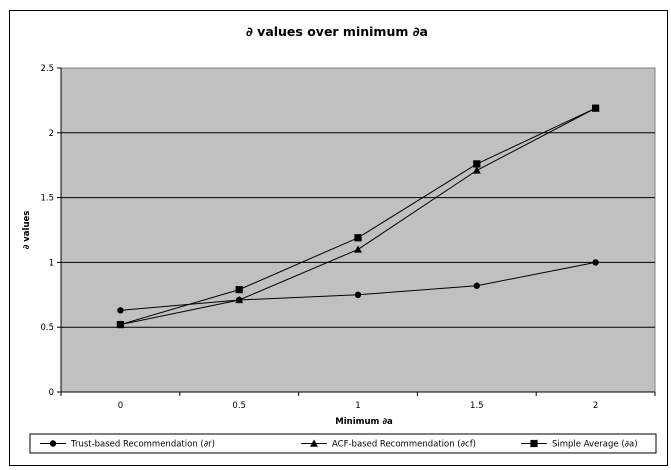  What do you see at coordinates (53, 443) in the screenshot?
I see `legend-marker-circle` at bounding box center [53, 443].